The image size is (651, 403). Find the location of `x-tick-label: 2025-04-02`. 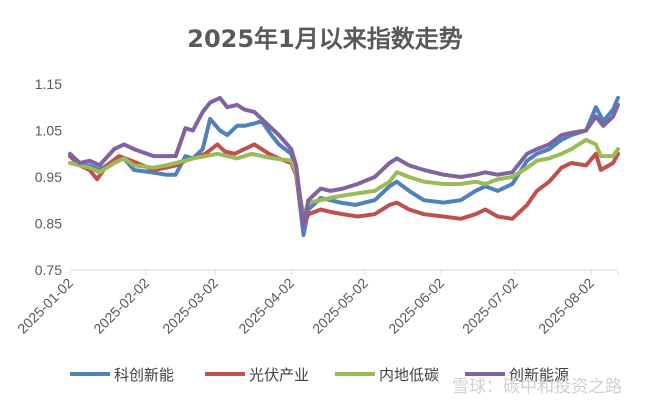

x-tick-label: 2025-04-02 is located at coordinates (266, 306).